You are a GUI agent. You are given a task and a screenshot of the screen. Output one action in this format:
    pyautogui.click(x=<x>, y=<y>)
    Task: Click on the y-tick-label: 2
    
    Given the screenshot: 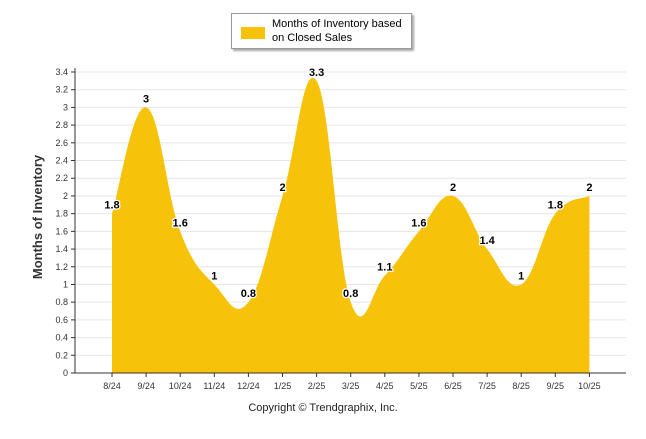 What is the action you would take?
    pyautogui.click(x=65, y=196)
    